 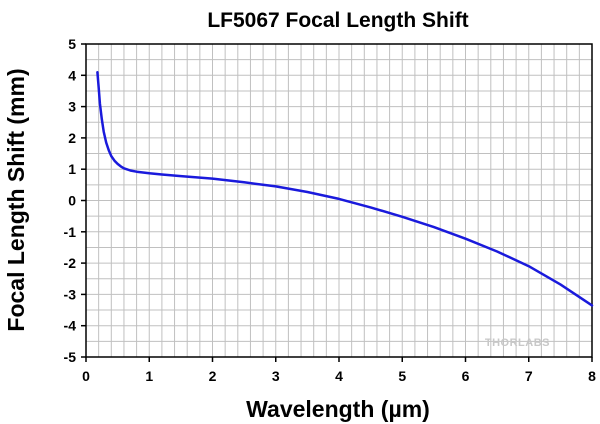 What do you see at coordinates (529, 376) in the screenshot?
I see `x-tick-label: 7` at bounding box center [529, 376].